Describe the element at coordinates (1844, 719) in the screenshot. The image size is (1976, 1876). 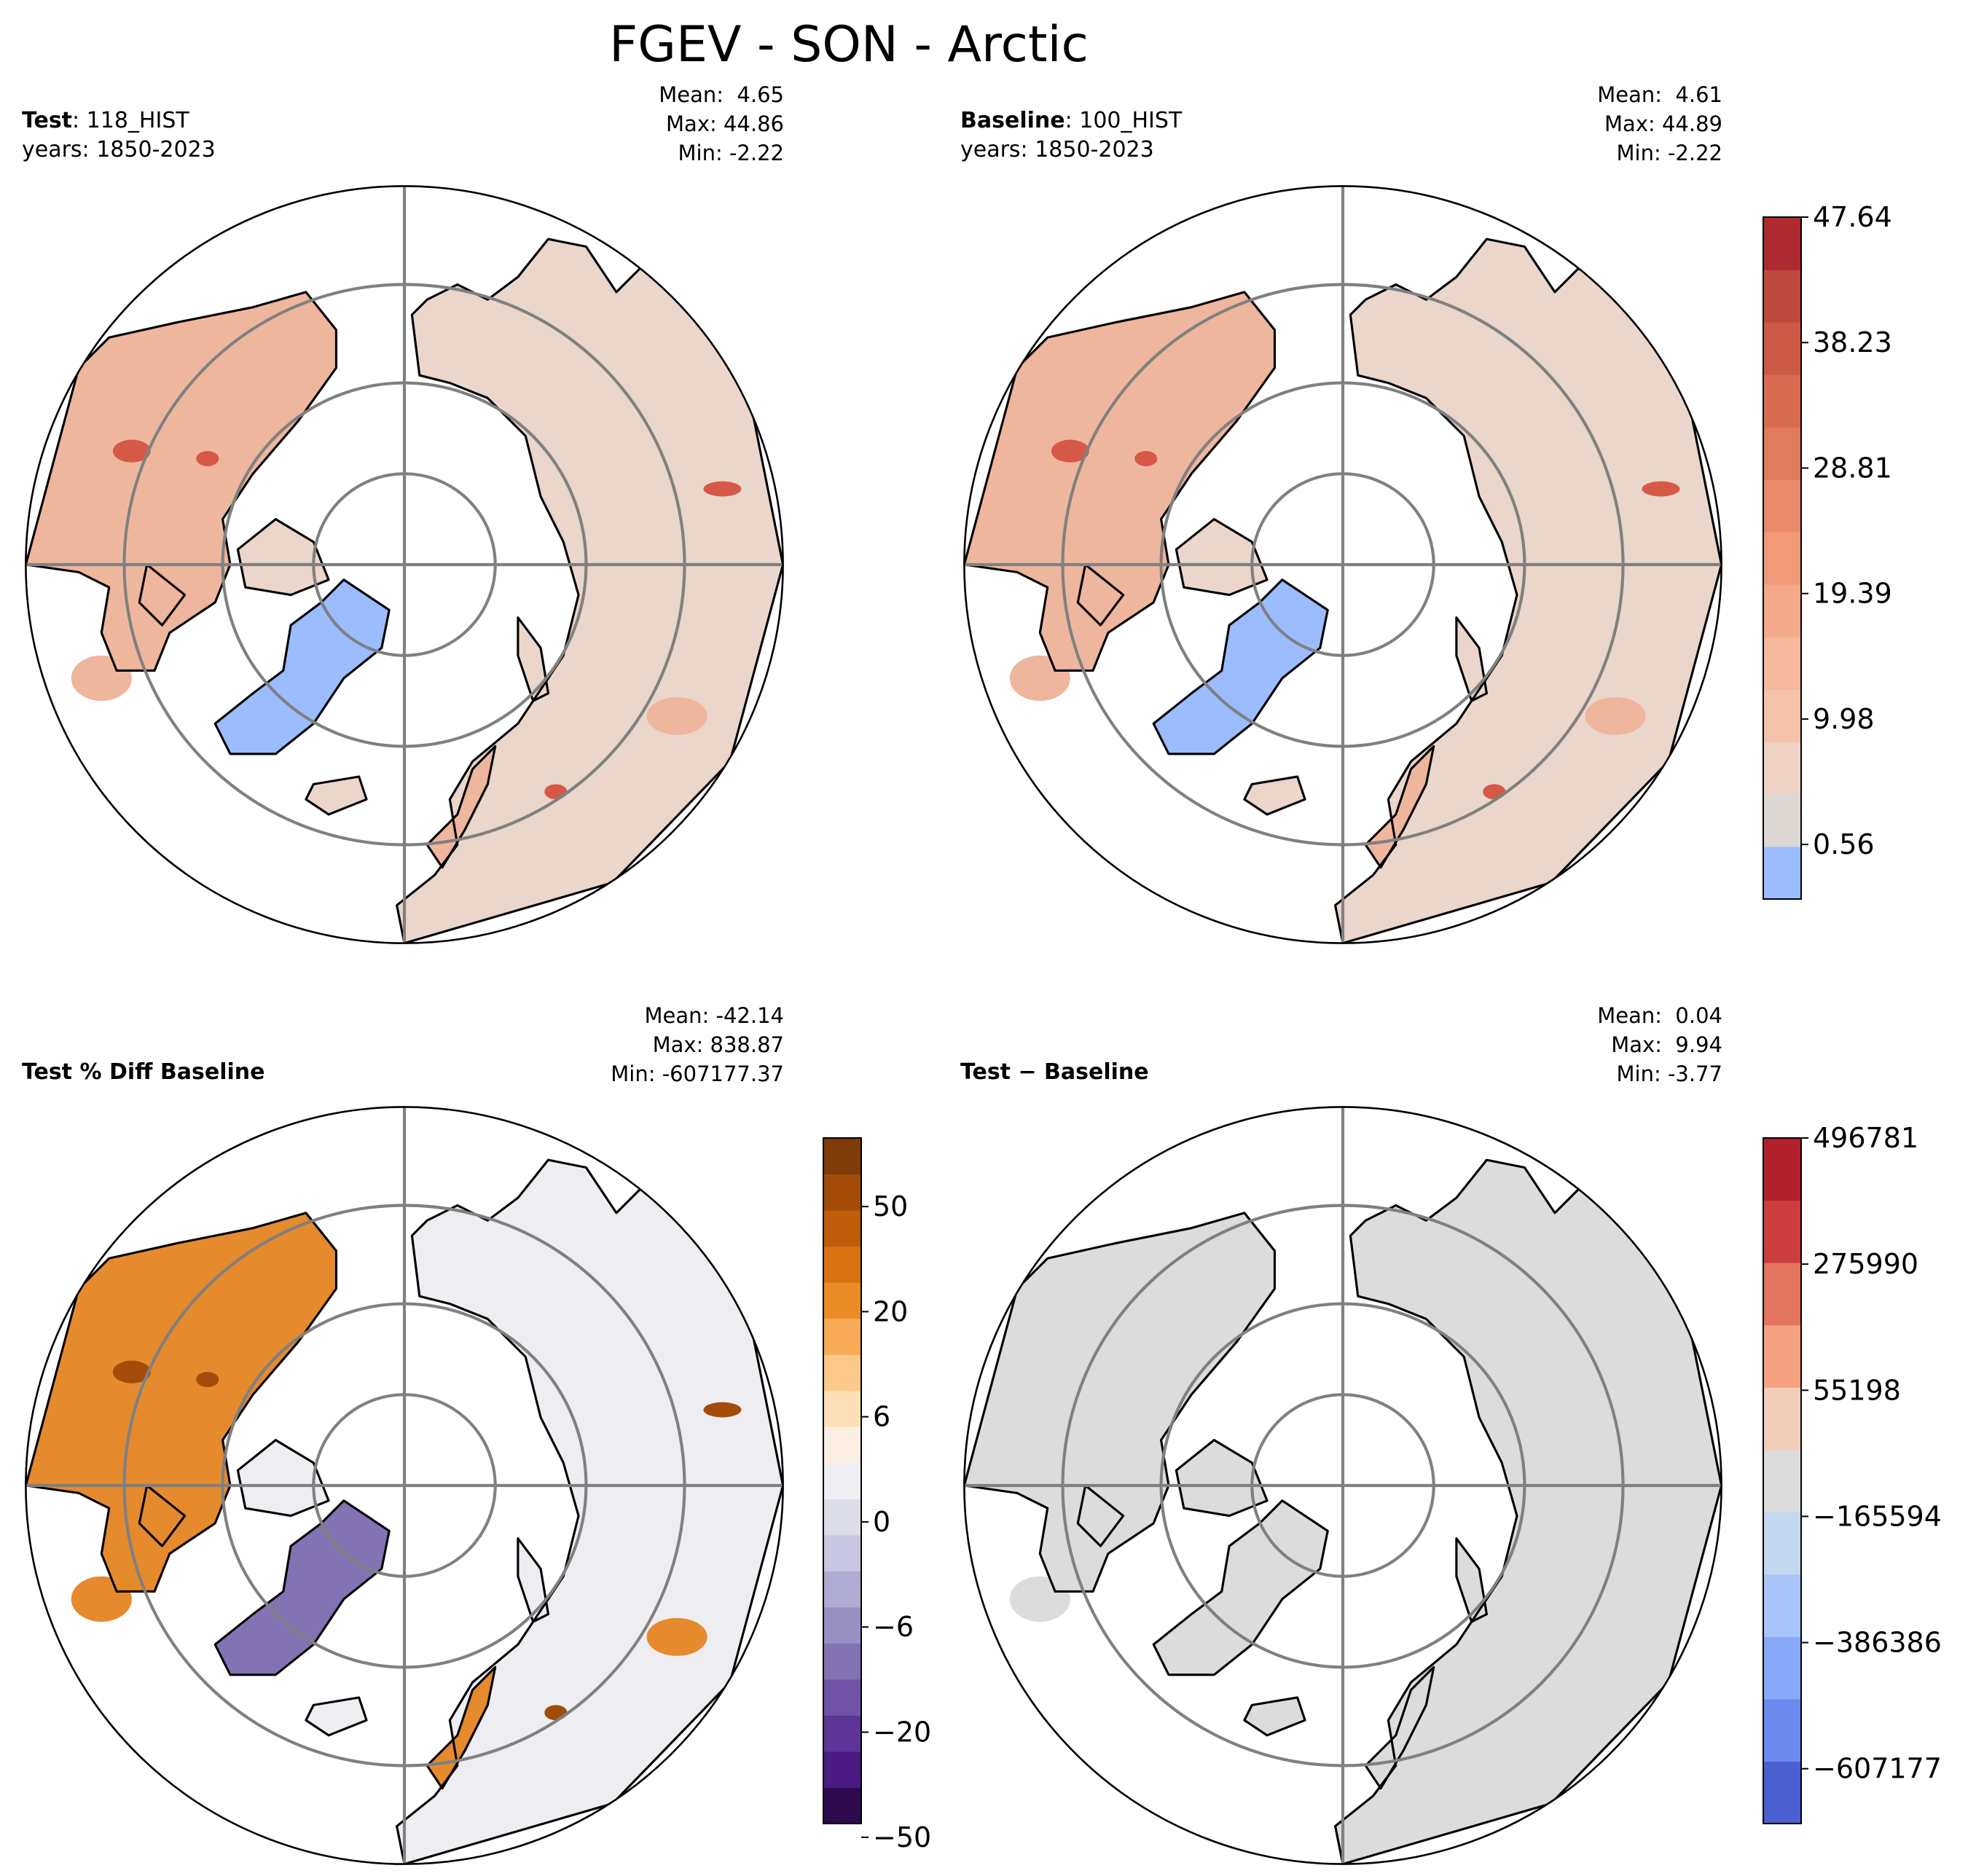
I see `colorbar-tick-label: 9.98` at that location.